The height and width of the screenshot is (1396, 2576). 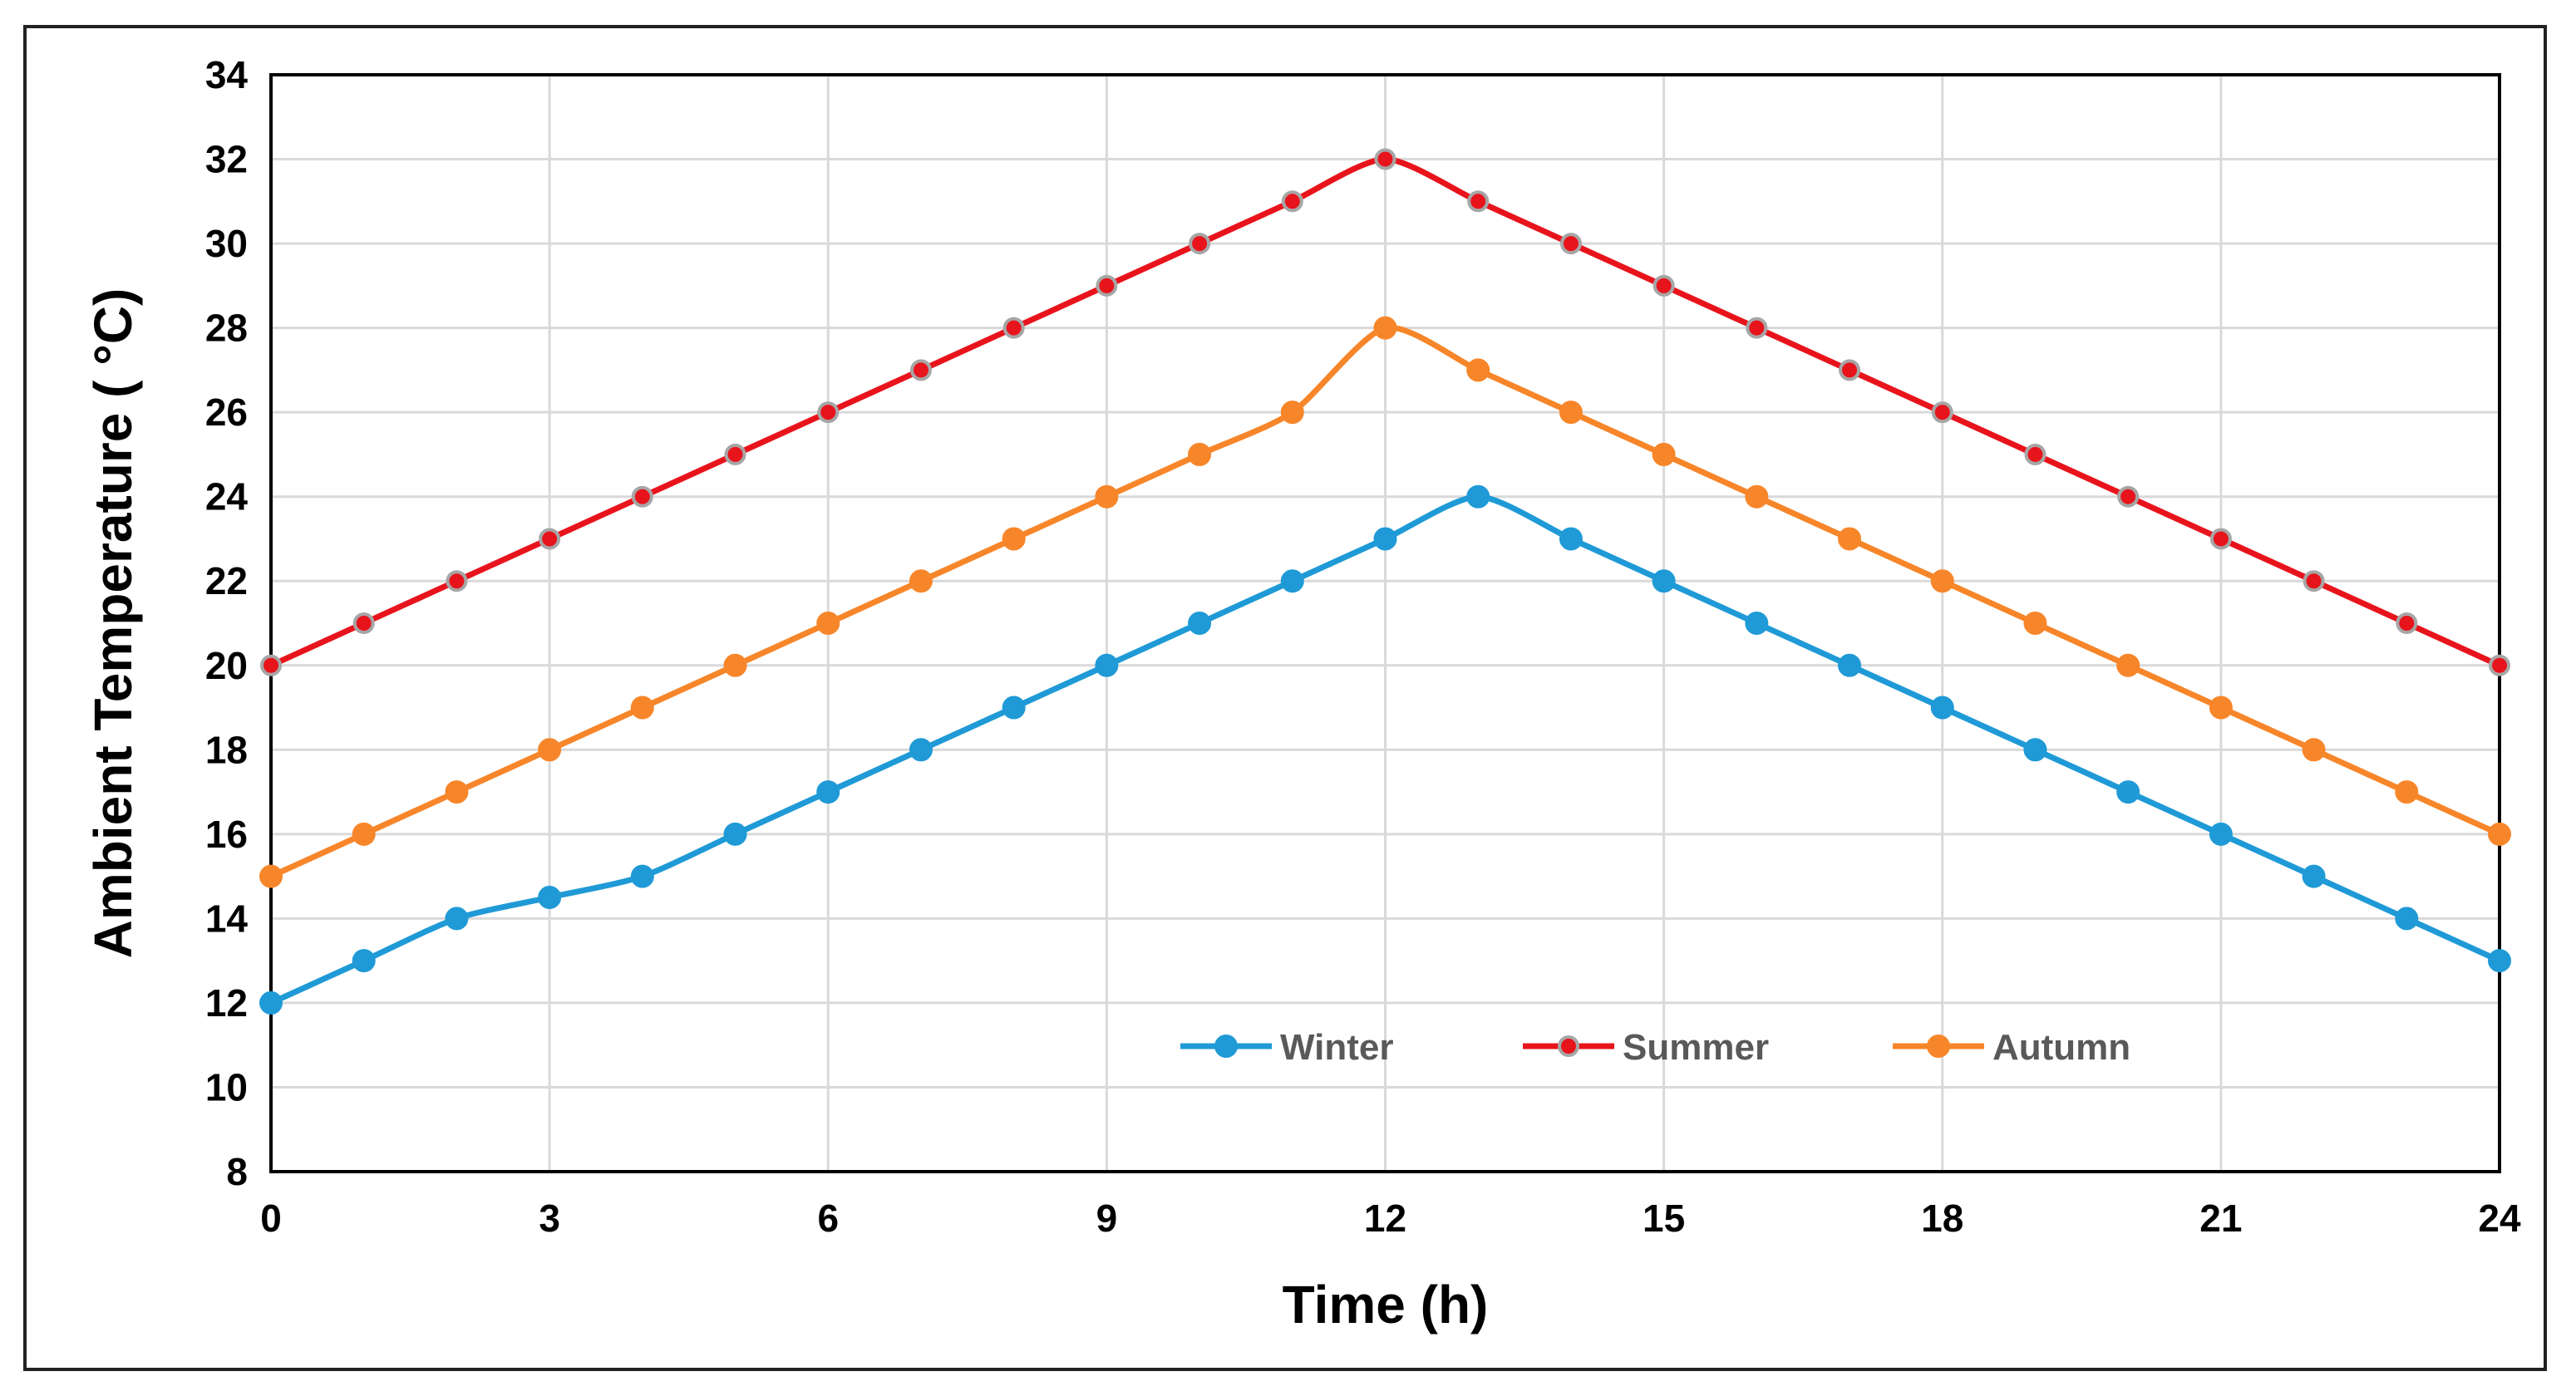 What do you see at coordinates (2061, 1047) in the screenshot?
I see `legend-label-autumn: Autumn` at bounding box center [2061, 1047].